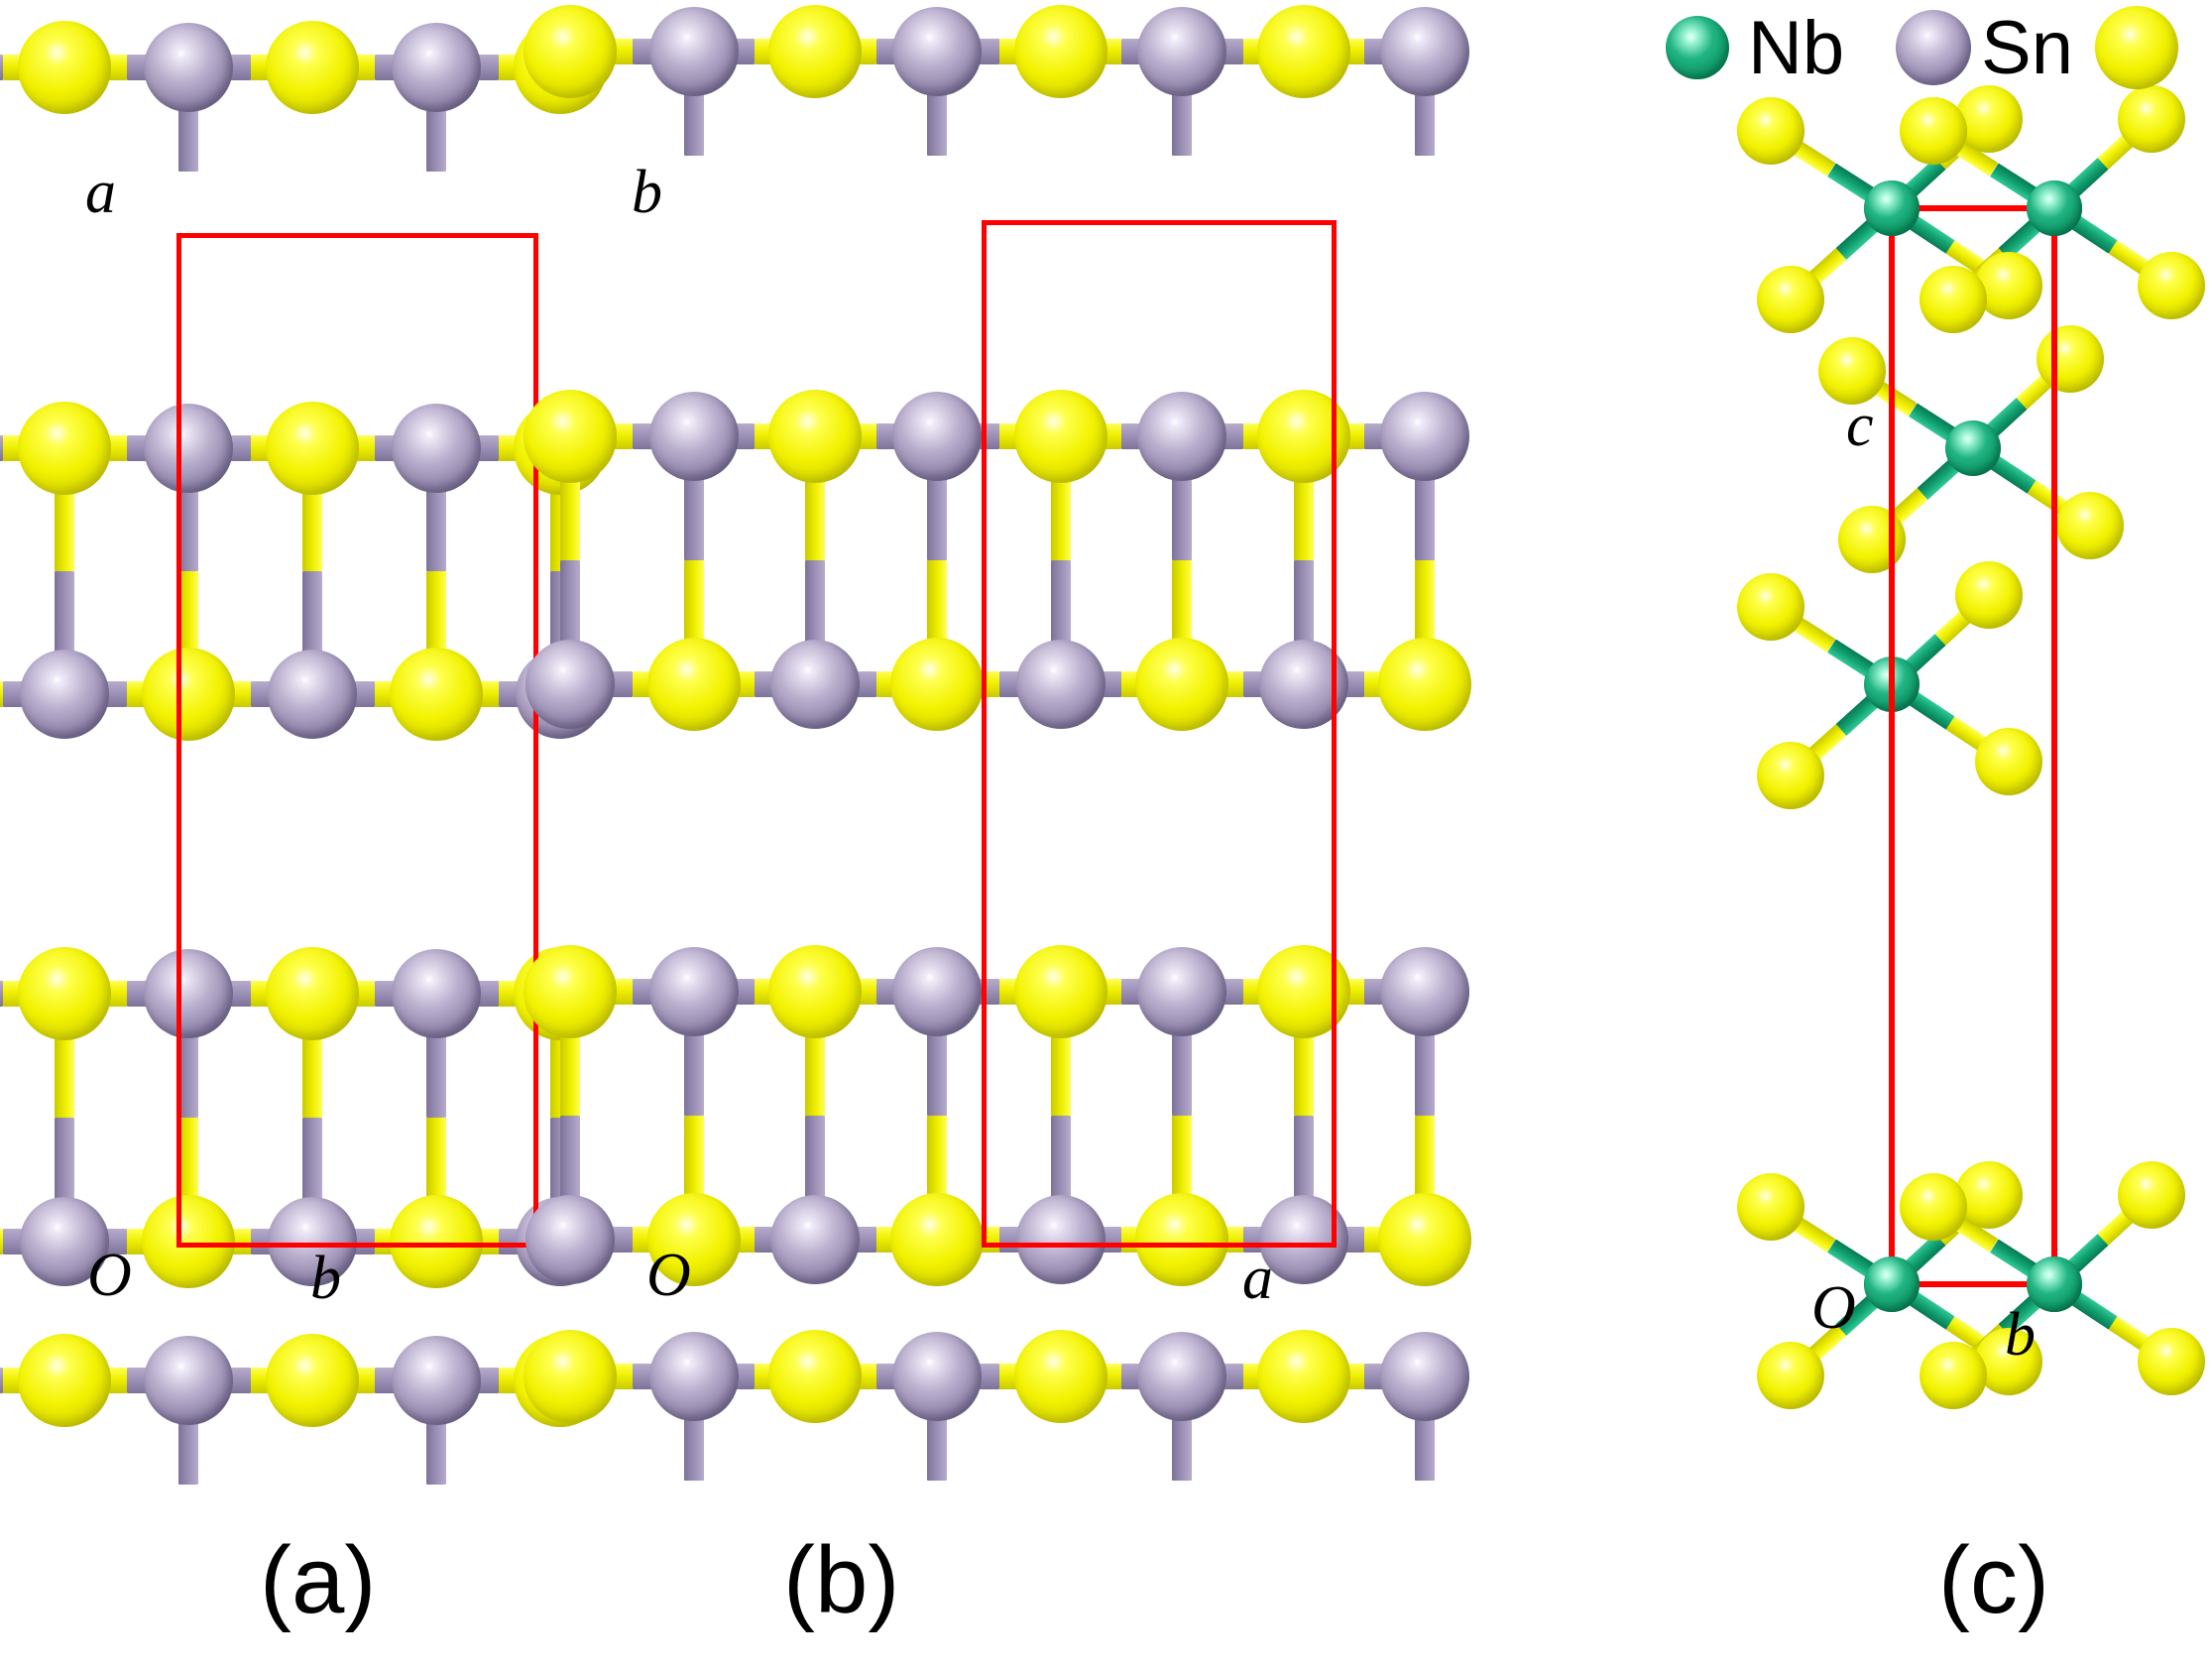 The image size is (2212, 1672). Describe the element at coordinates (318, 1580) in the screenshot. I see `caption-a: (a)` at that location.